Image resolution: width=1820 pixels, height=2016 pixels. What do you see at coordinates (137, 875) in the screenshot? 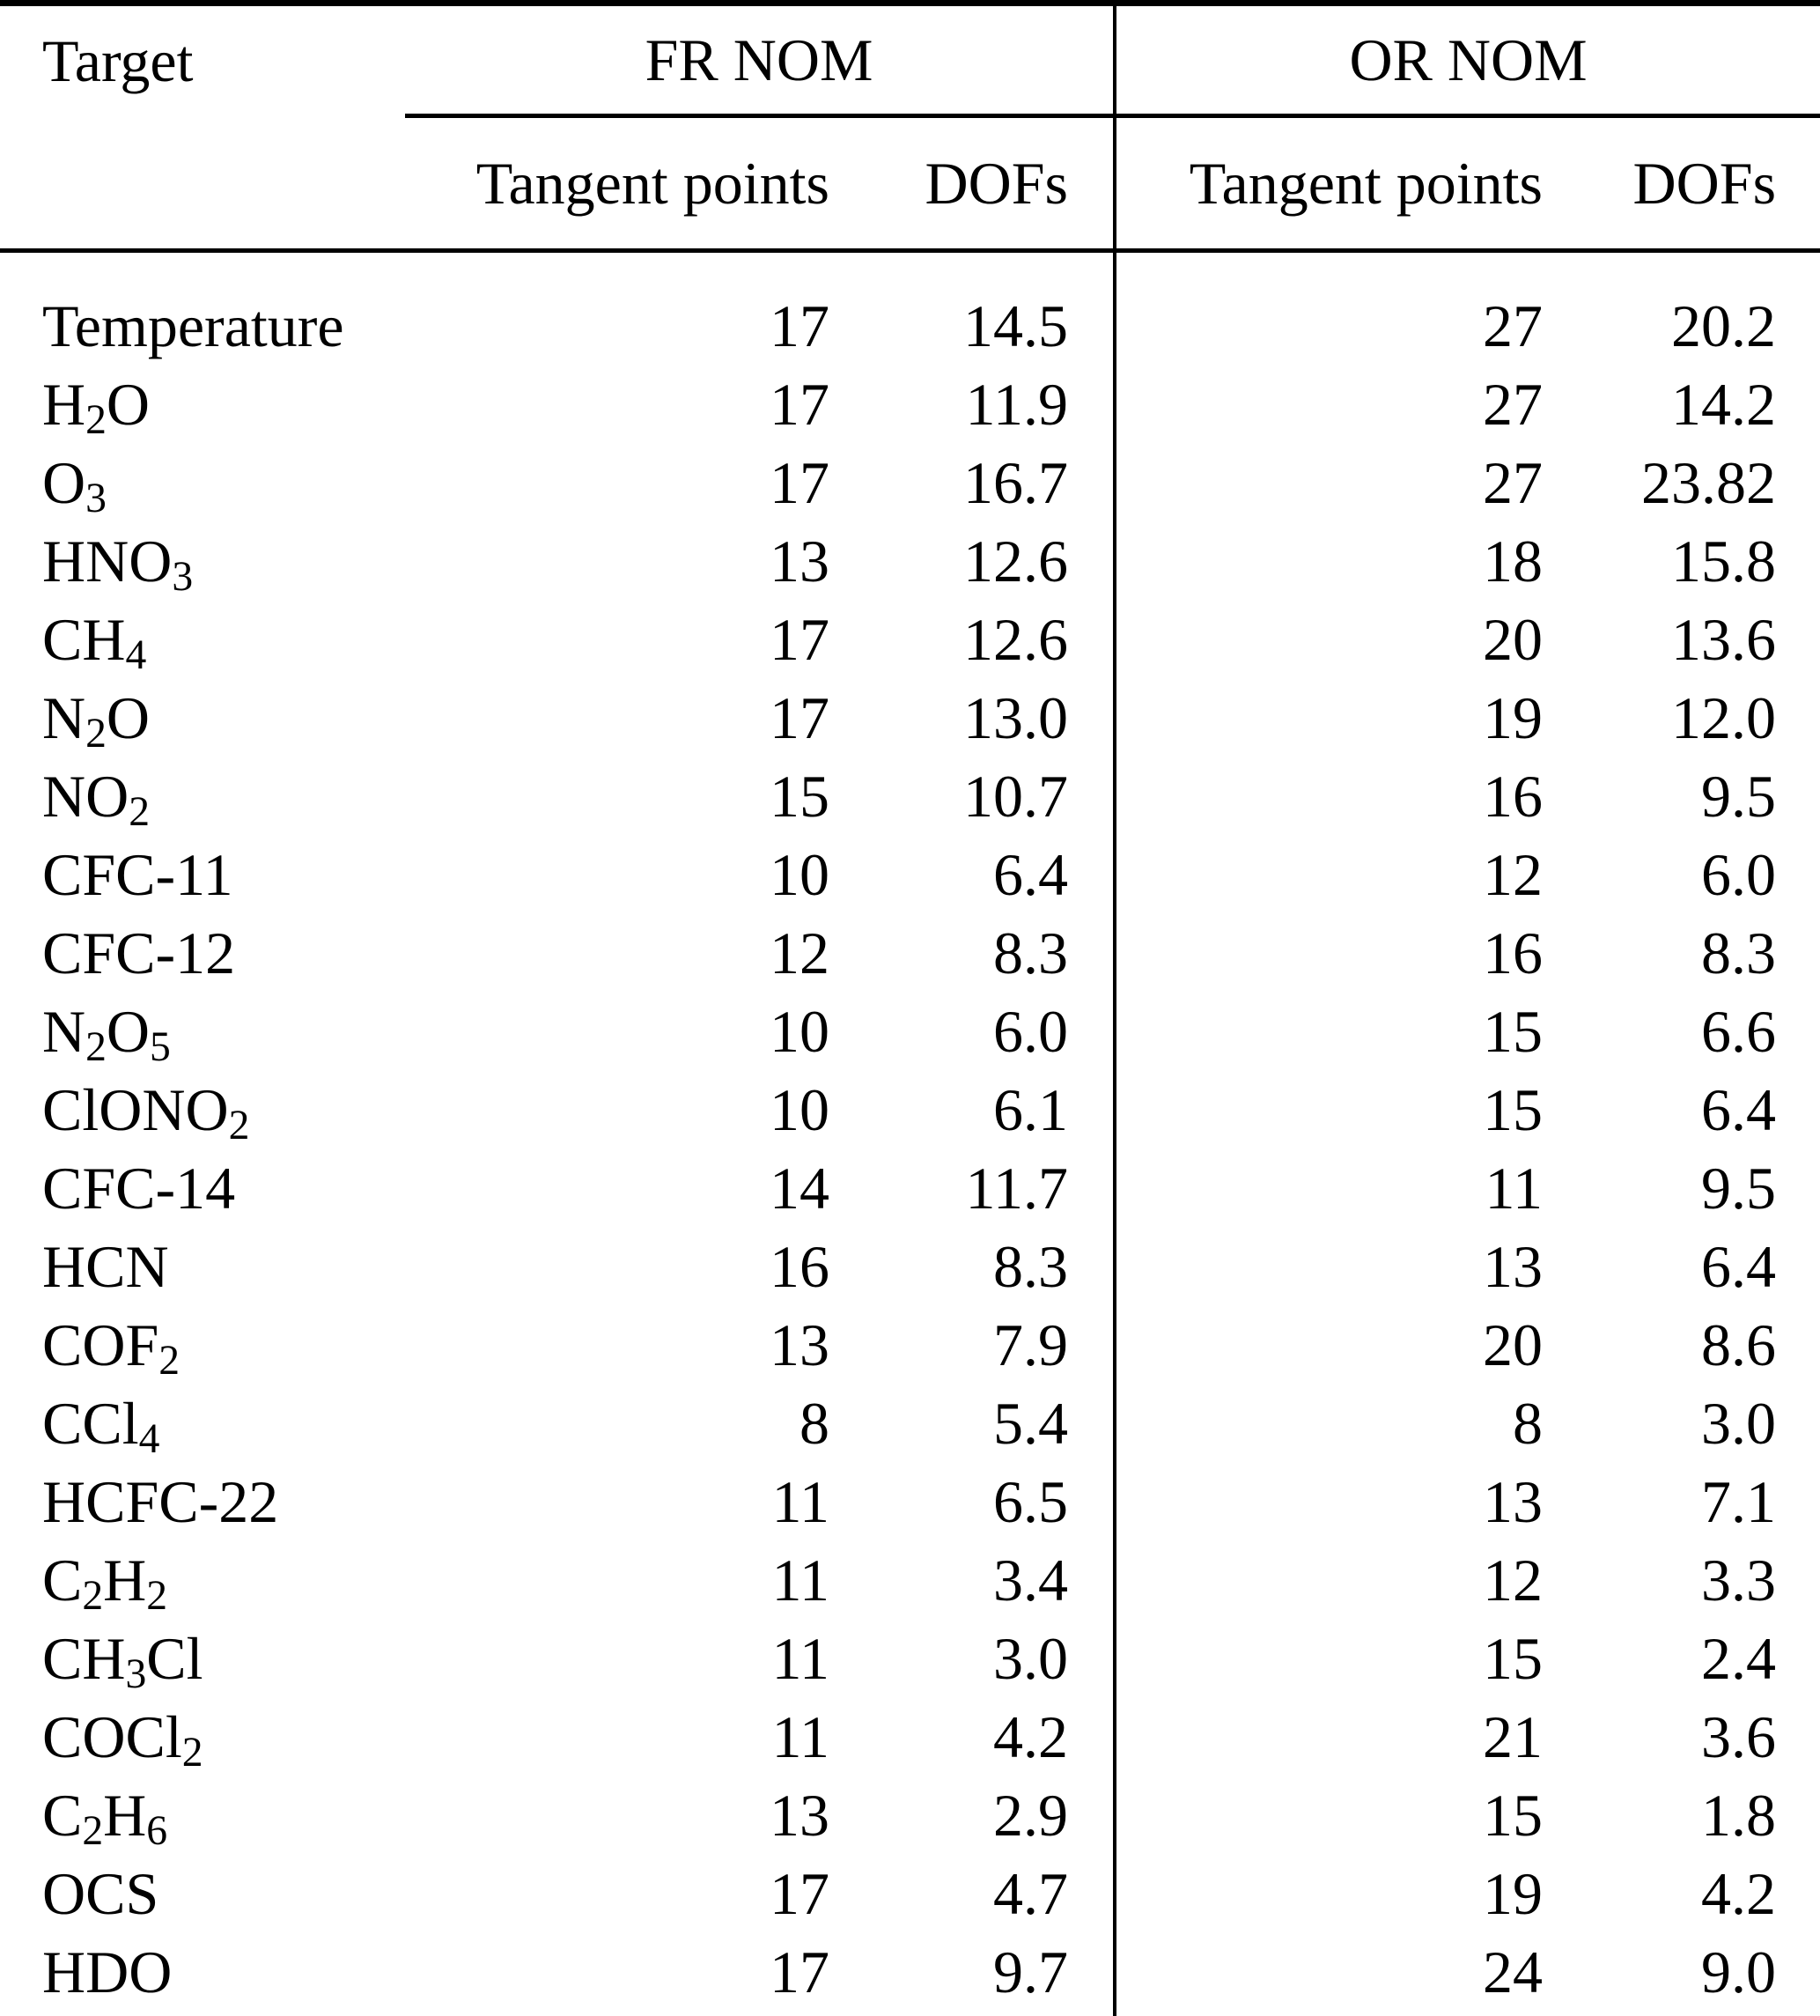
I see `target-name-cell: CFC-11` at bounding box center [137, 875].